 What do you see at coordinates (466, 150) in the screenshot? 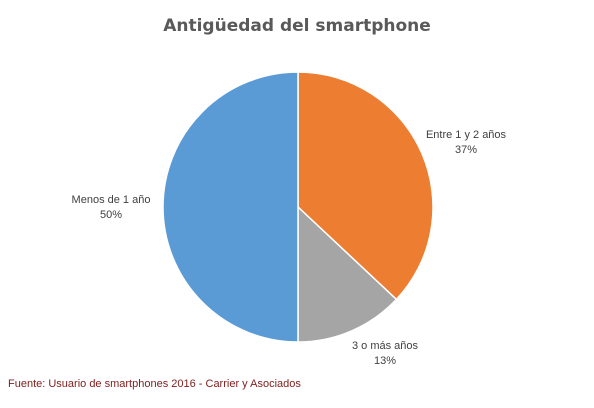
I see `slice-value-label-1: 37%` at bounding box center [466, 150].